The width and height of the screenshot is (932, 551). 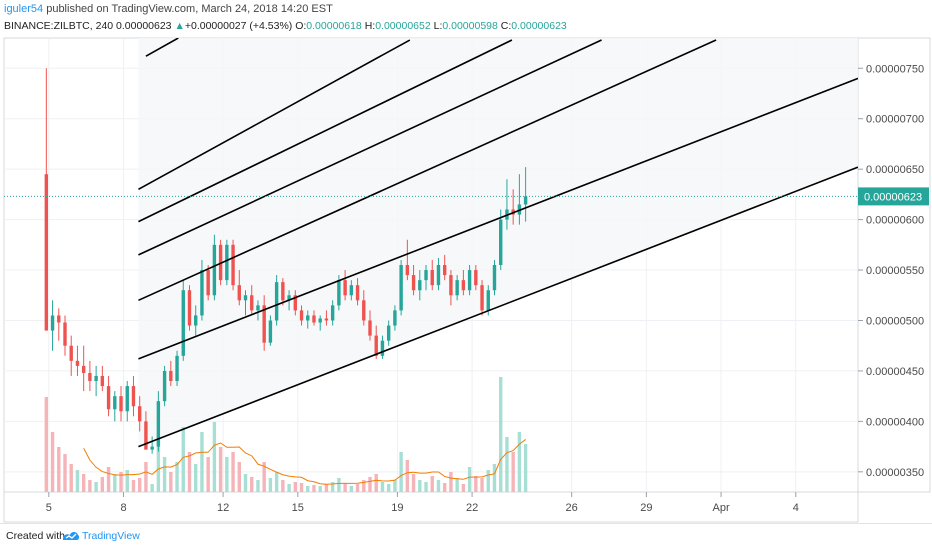 I want to click on tradingview-brand: TradingView, so click(x=111, y=536).